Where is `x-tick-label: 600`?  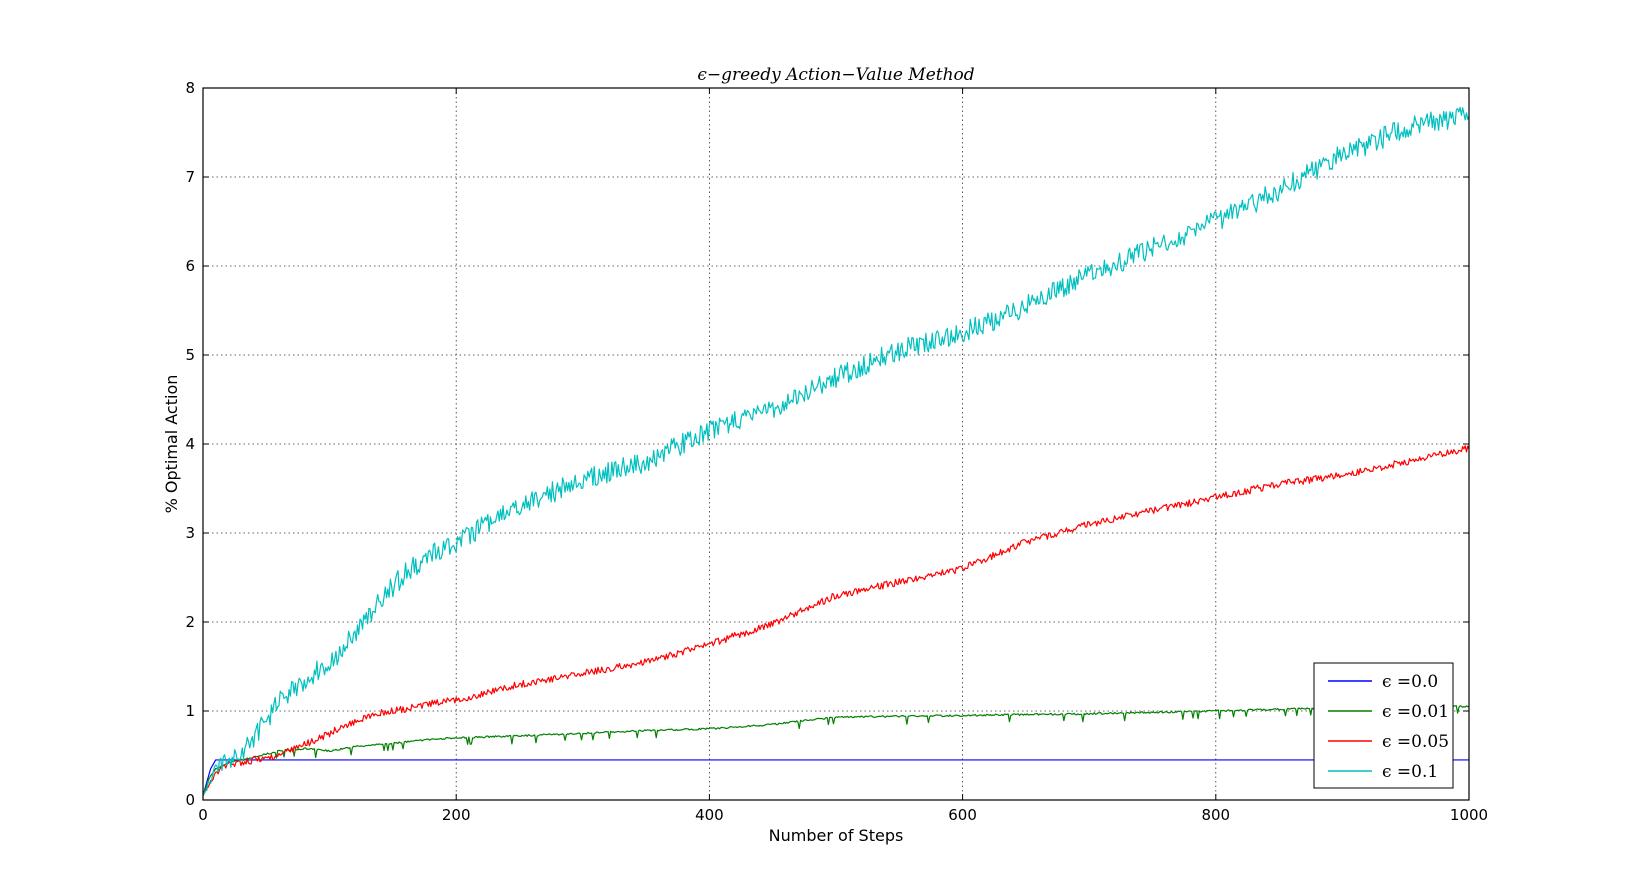 x-tick-label: 600 is located at coordinates (962, 815).